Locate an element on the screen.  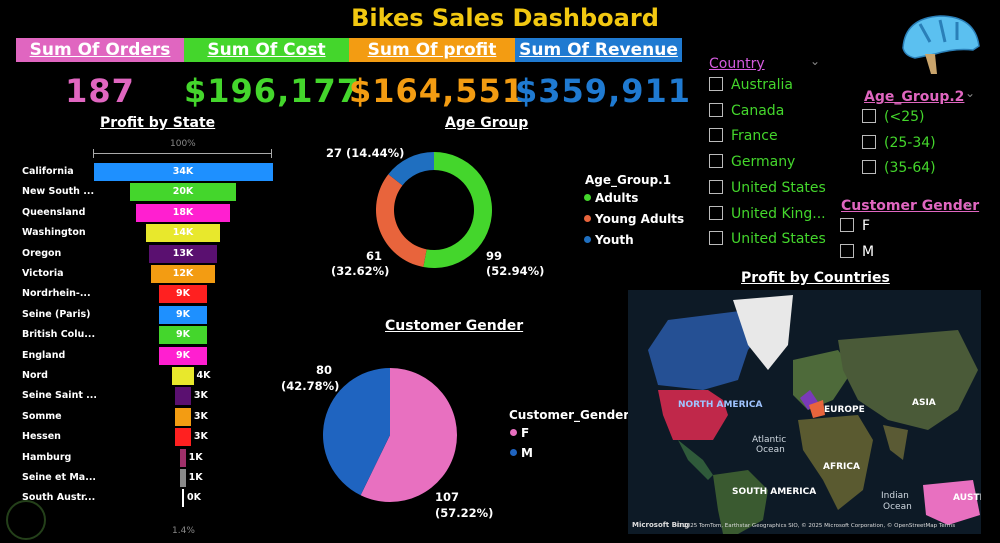
age-group-option: (<25) is located at coordinates (893, 117).